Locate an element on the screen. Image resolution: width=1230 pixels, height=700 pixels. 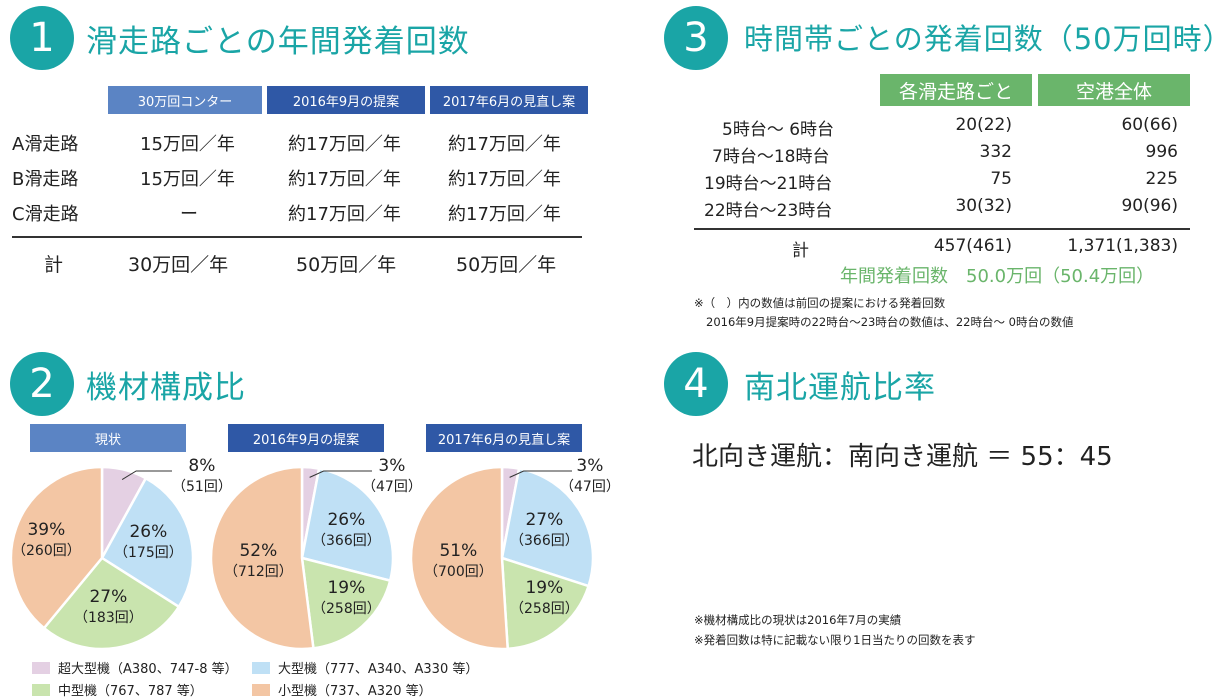
pie1-slice-medium is located at coordinates (111, 603).